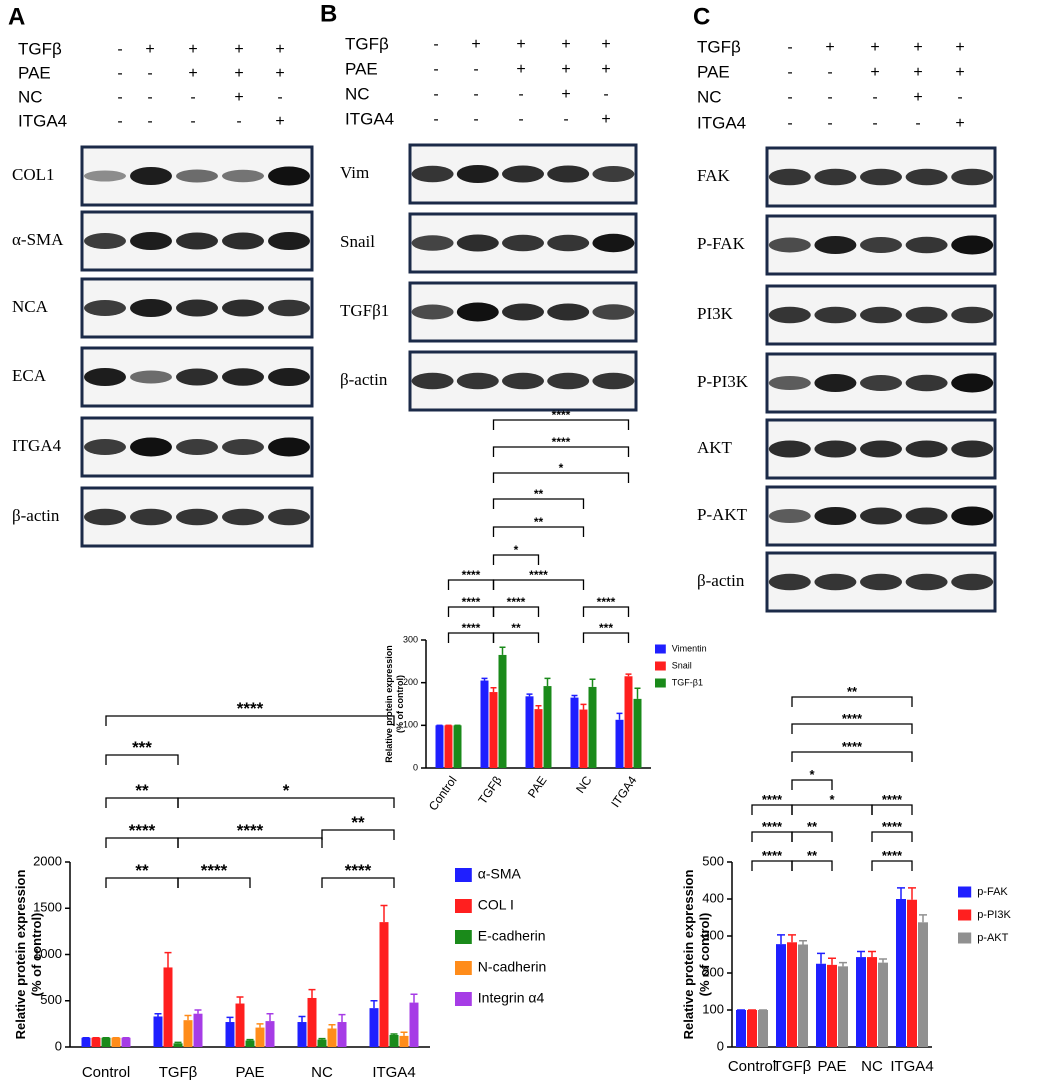  What do you see at coordinates (704, 955) in the screenshot?
I see `y-axis-label-line: (% of control)` at bounding box center [704, 955].